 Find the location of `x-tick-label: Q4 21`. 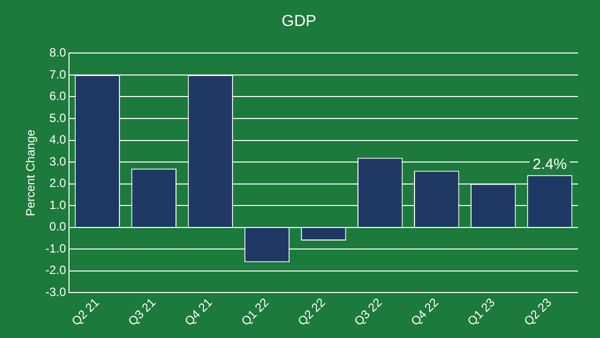

x-tick-label: Q4 21 is located at coordinates (199, 311).